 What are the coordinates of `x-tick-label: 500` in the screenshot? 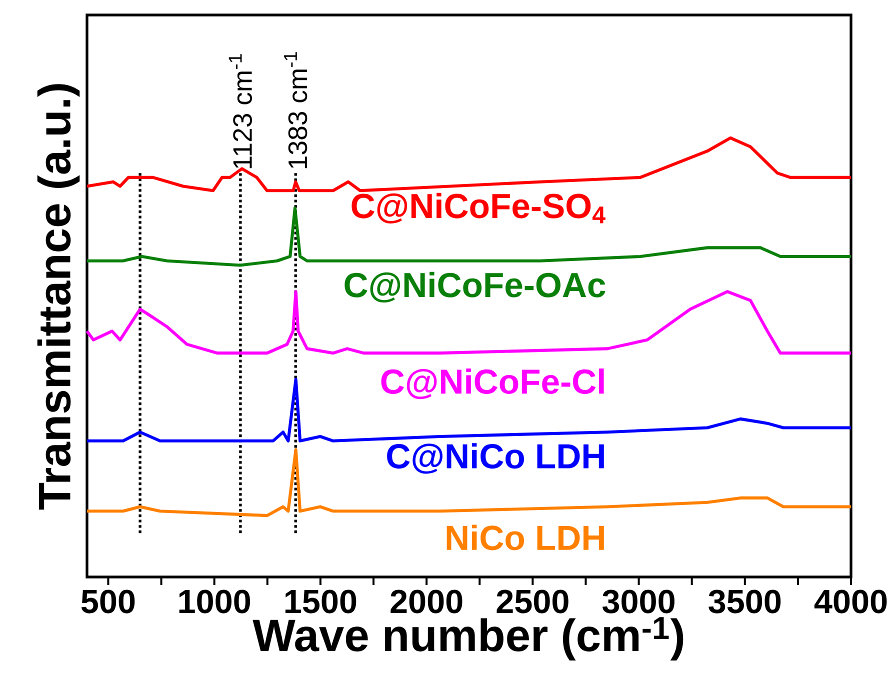 It's located at (108, 602).